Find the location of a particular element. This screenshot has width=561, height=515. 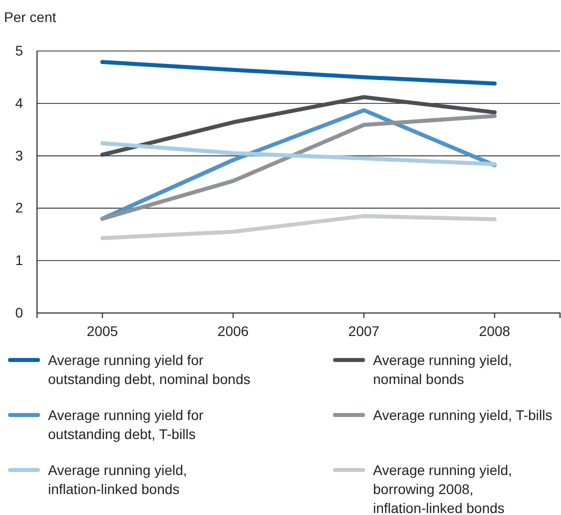

y-tick-label: 4 is located at coordinates (19, 102).